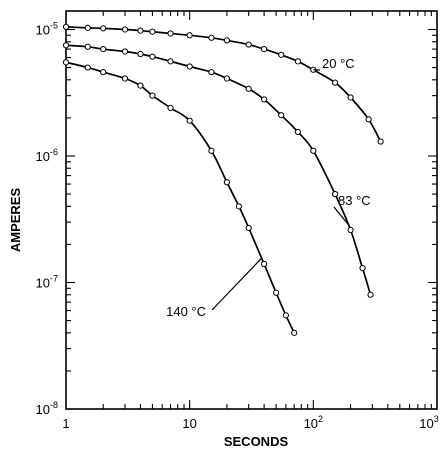  Describe the element at coordinates (47, 281) in the screenshot. I see `y-tick-label: 10⁻⁷` at that location.